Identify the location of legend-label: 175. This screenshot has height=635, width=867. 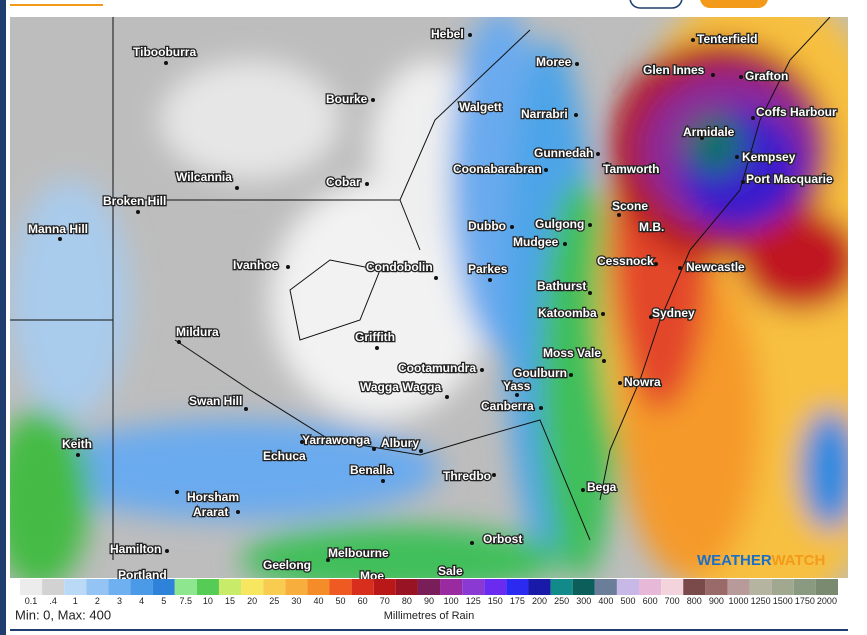
(517, 601).